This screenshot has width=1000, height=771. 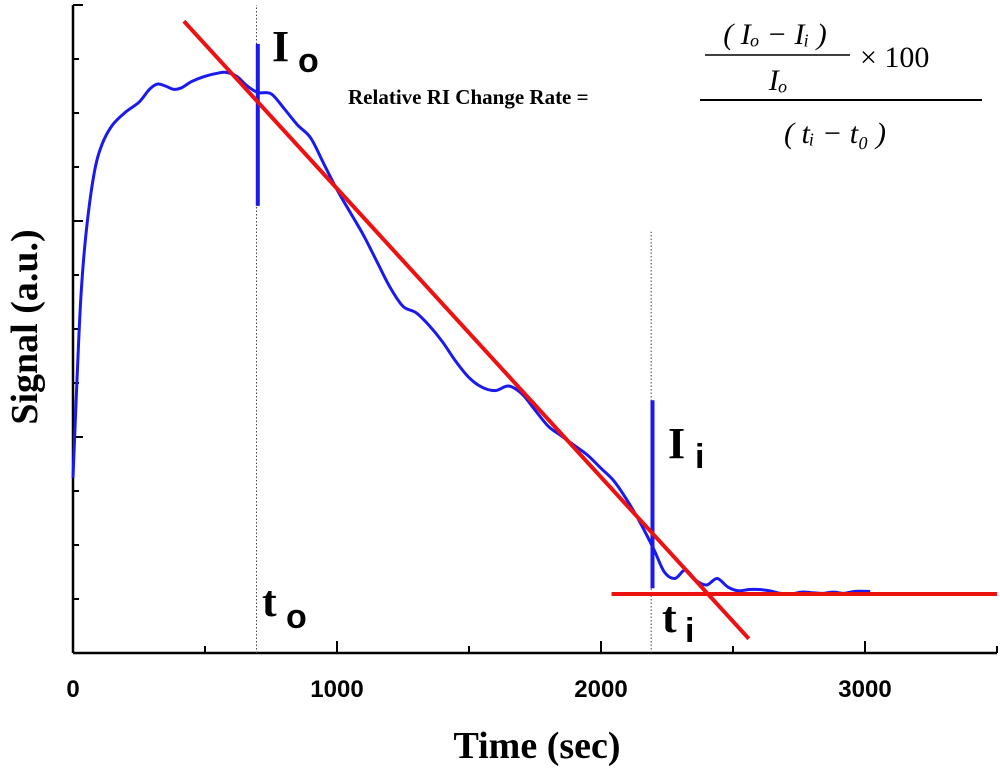 What do you see at coordinates (336, 689) in the screenshot?
I see `x-tick-label: 1000` at bounding box center [336, 689].